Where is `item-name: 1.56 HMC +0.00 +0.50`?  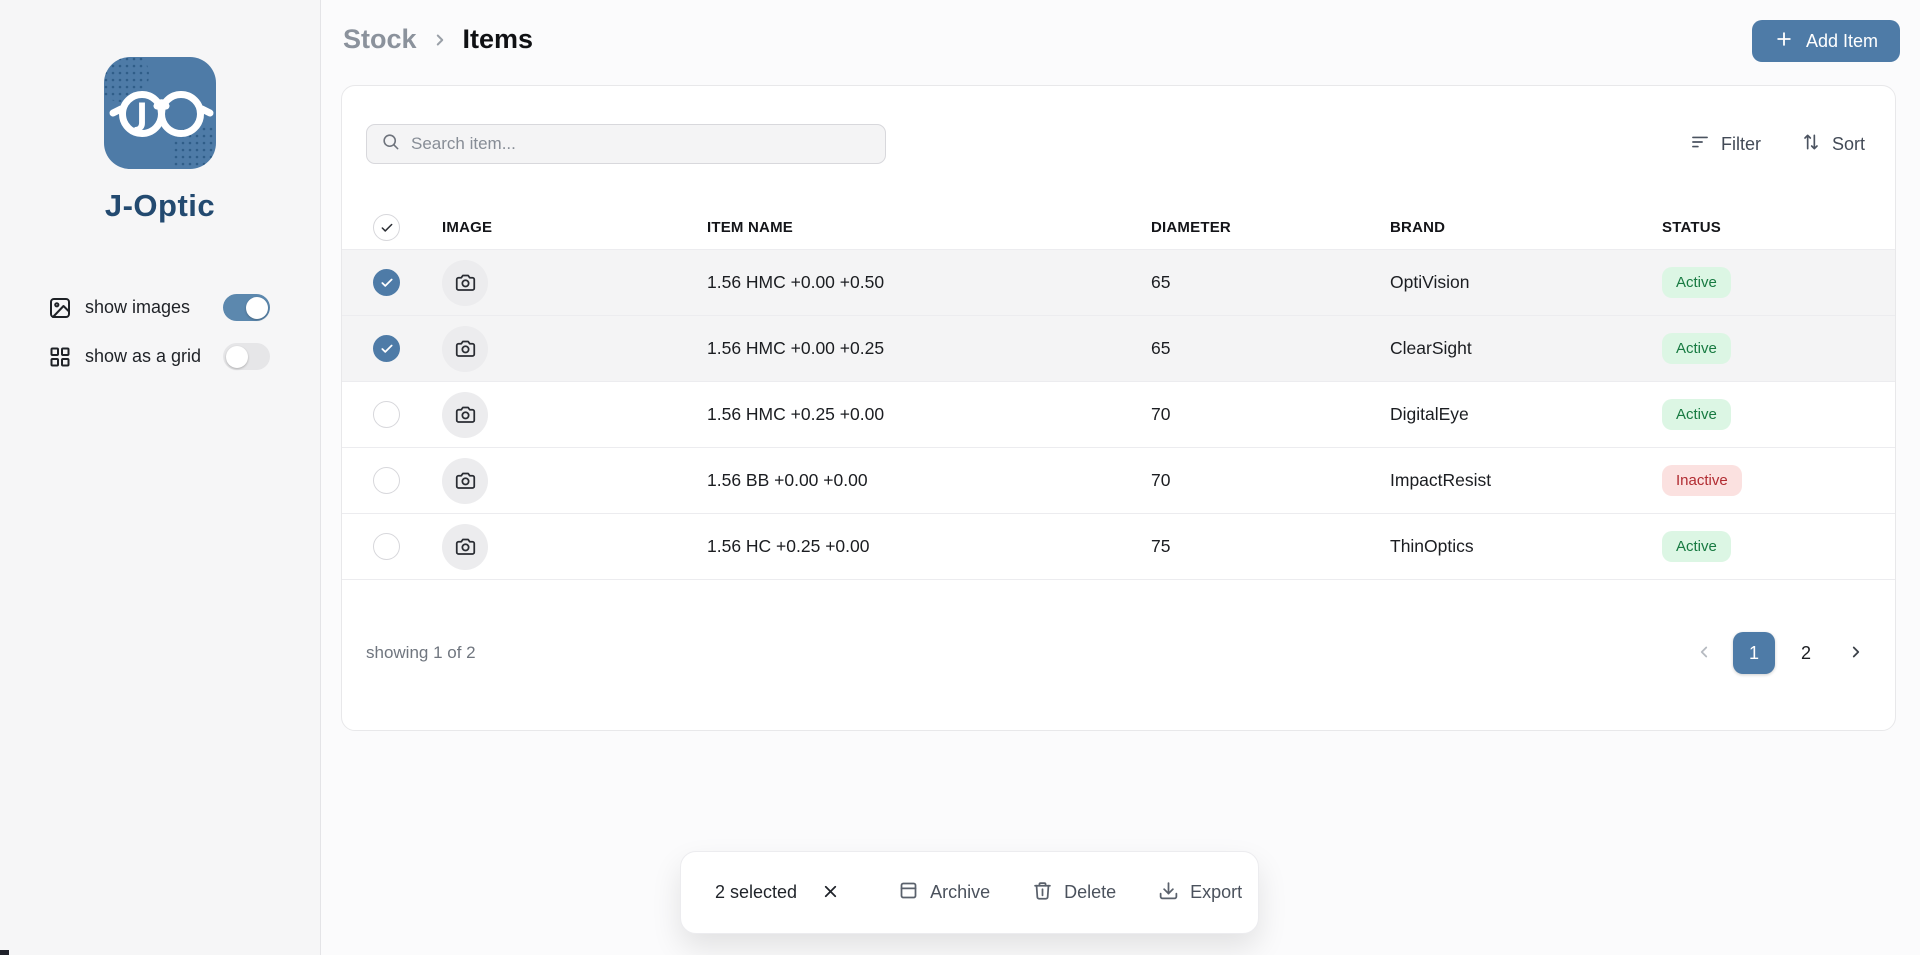 item-name: 1.56 HMC +0.00 +0.50 is located at coordinates (796, 282).